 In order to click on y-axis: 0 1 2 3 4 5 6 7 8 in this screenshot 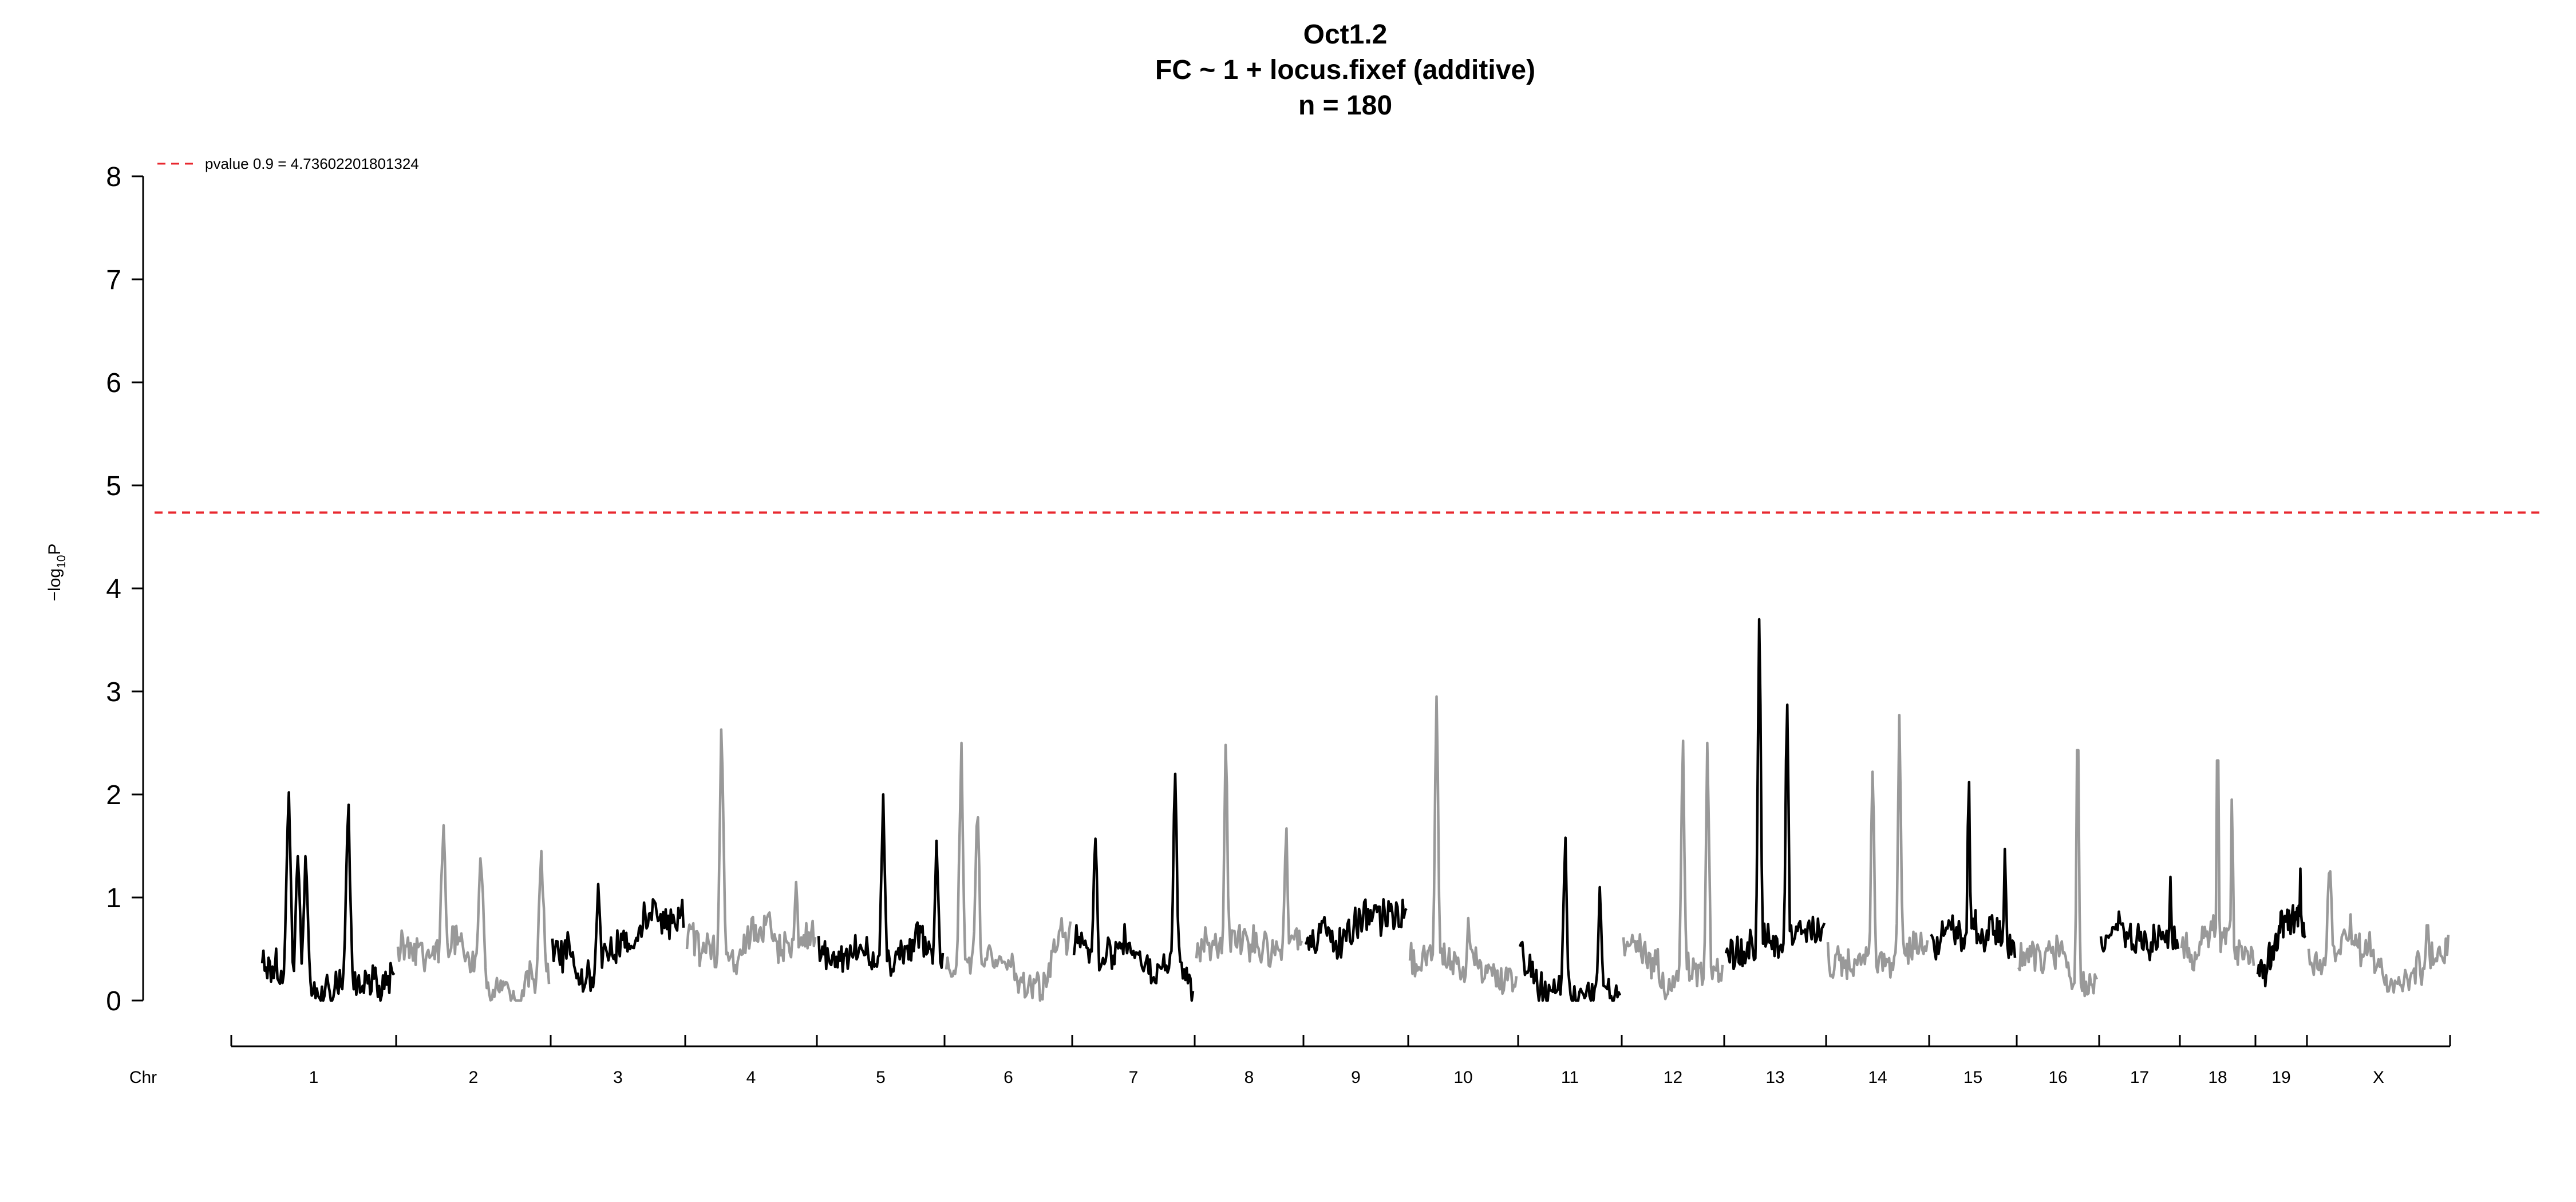, I will do `click(125, 589)`.